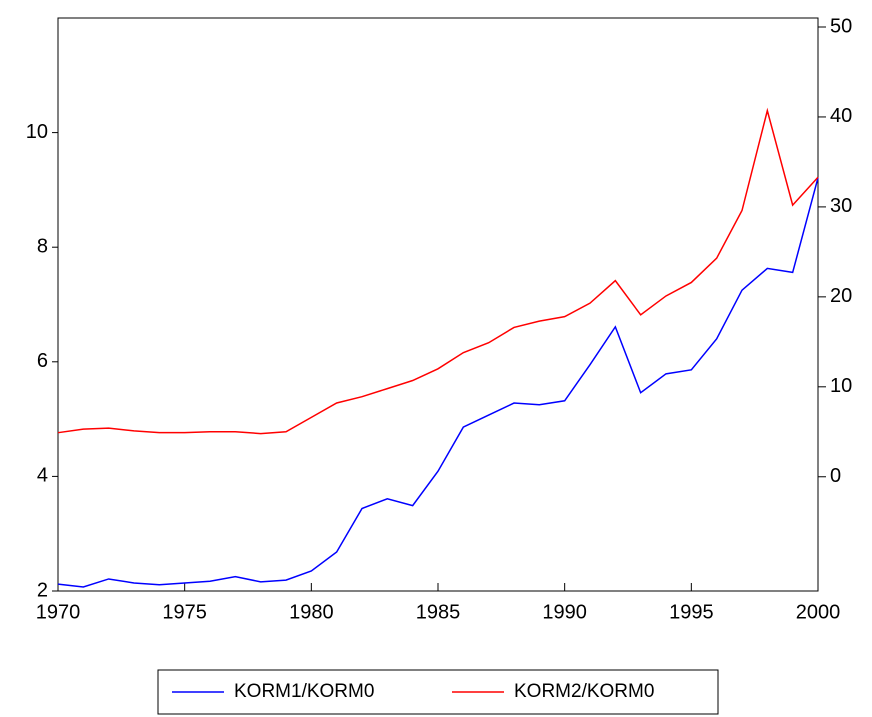 This screenshot has width=872, height=717. I want to click on x-tick-label: 1980, so click(311, 612).